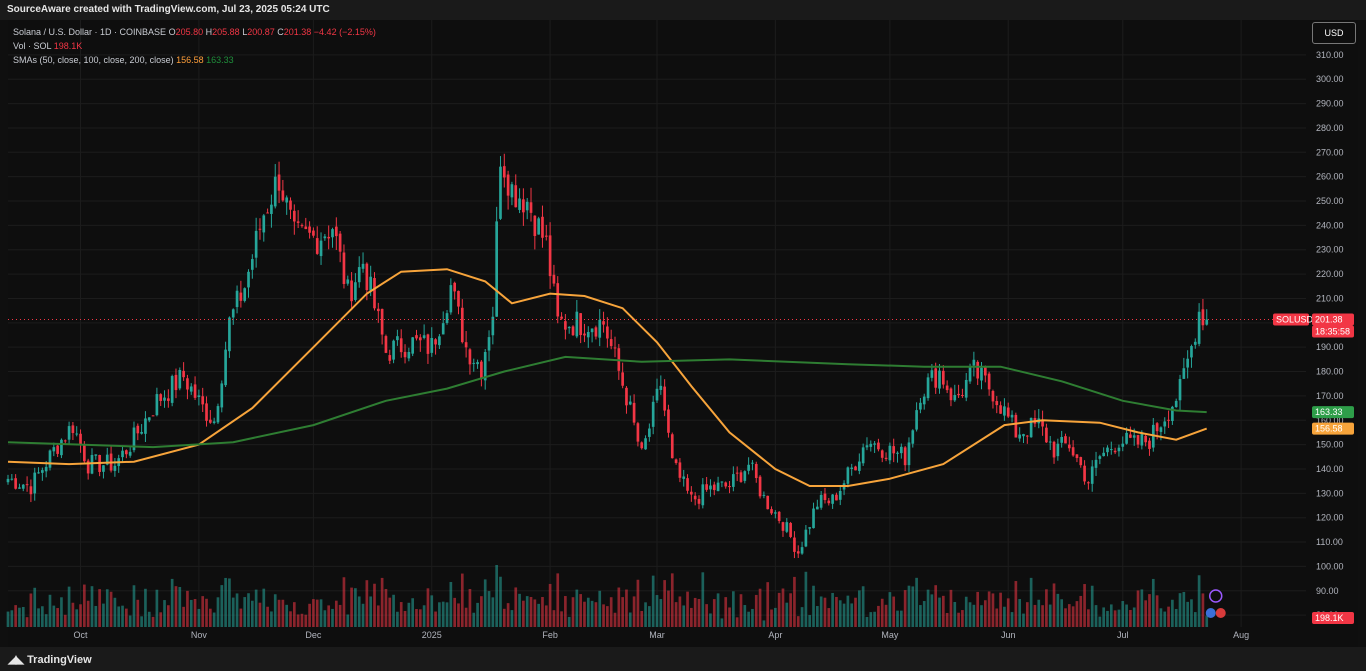  I want to click on y-tick-label: 300.00, so click(1330, 79).